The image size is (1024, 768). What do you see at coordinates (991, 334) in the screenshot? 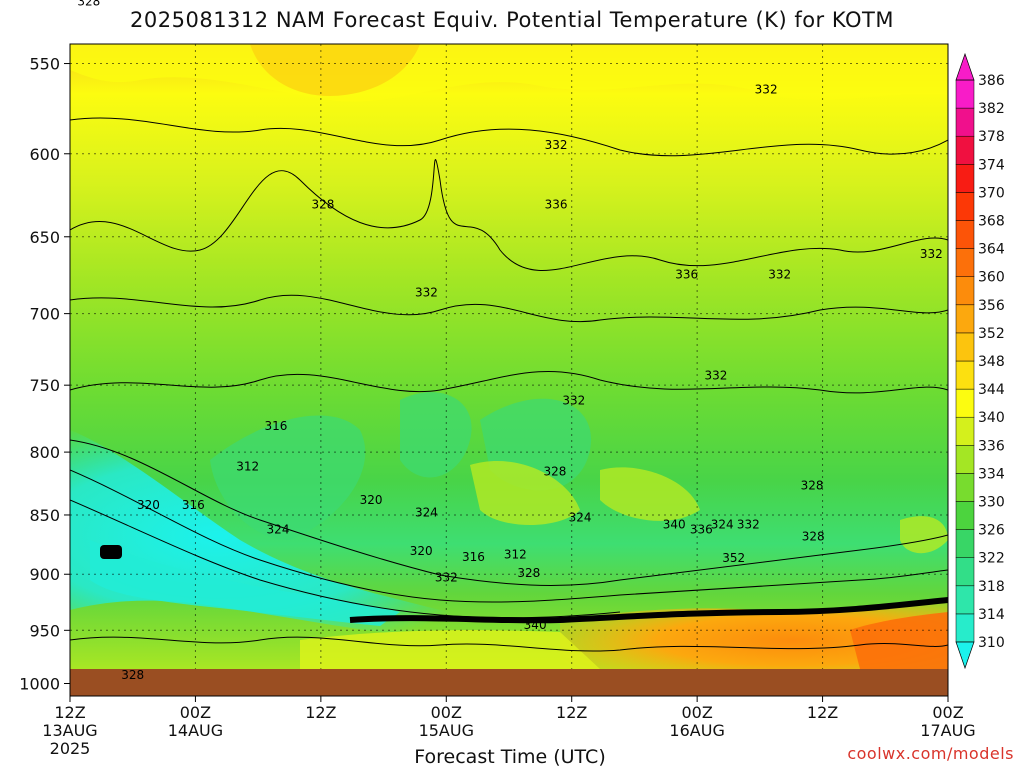
I see `colorbar-tick-label: 352` at bounding box center [991, 334].